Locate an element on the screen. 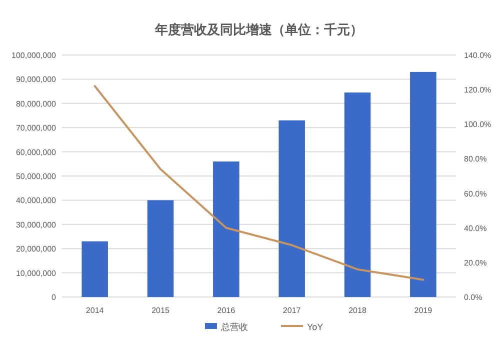  y-tick-label: 20,000,000 is located at coordinates (36, 249).